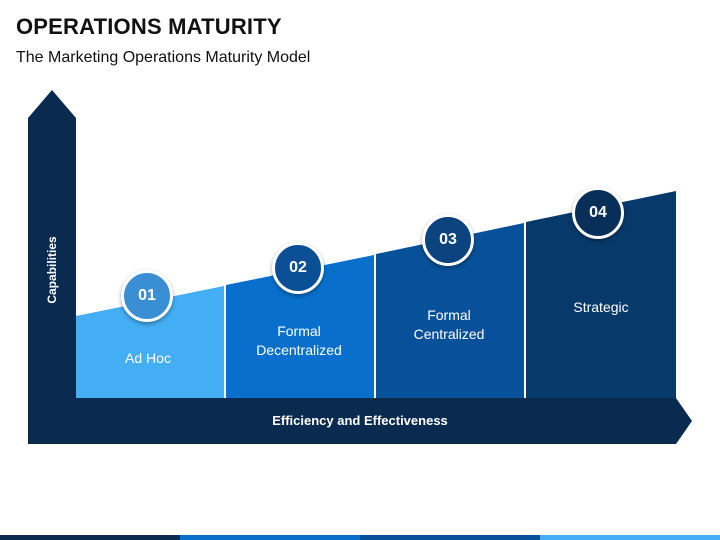 This screenshot has width=720, height=540. What do you see at coordinates (449, 325) in the screenshot?
I see `stage-3-label: Formal Centralized` at bounding box center [449, 325].